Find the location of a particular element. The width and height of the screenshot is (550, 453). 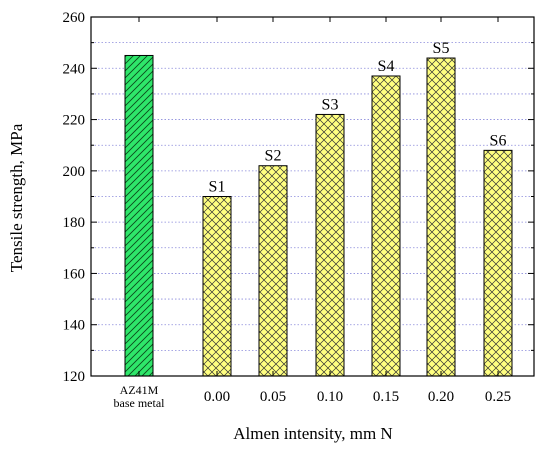

x-tick-label: 0.05 is located at coordinates (273, 397).